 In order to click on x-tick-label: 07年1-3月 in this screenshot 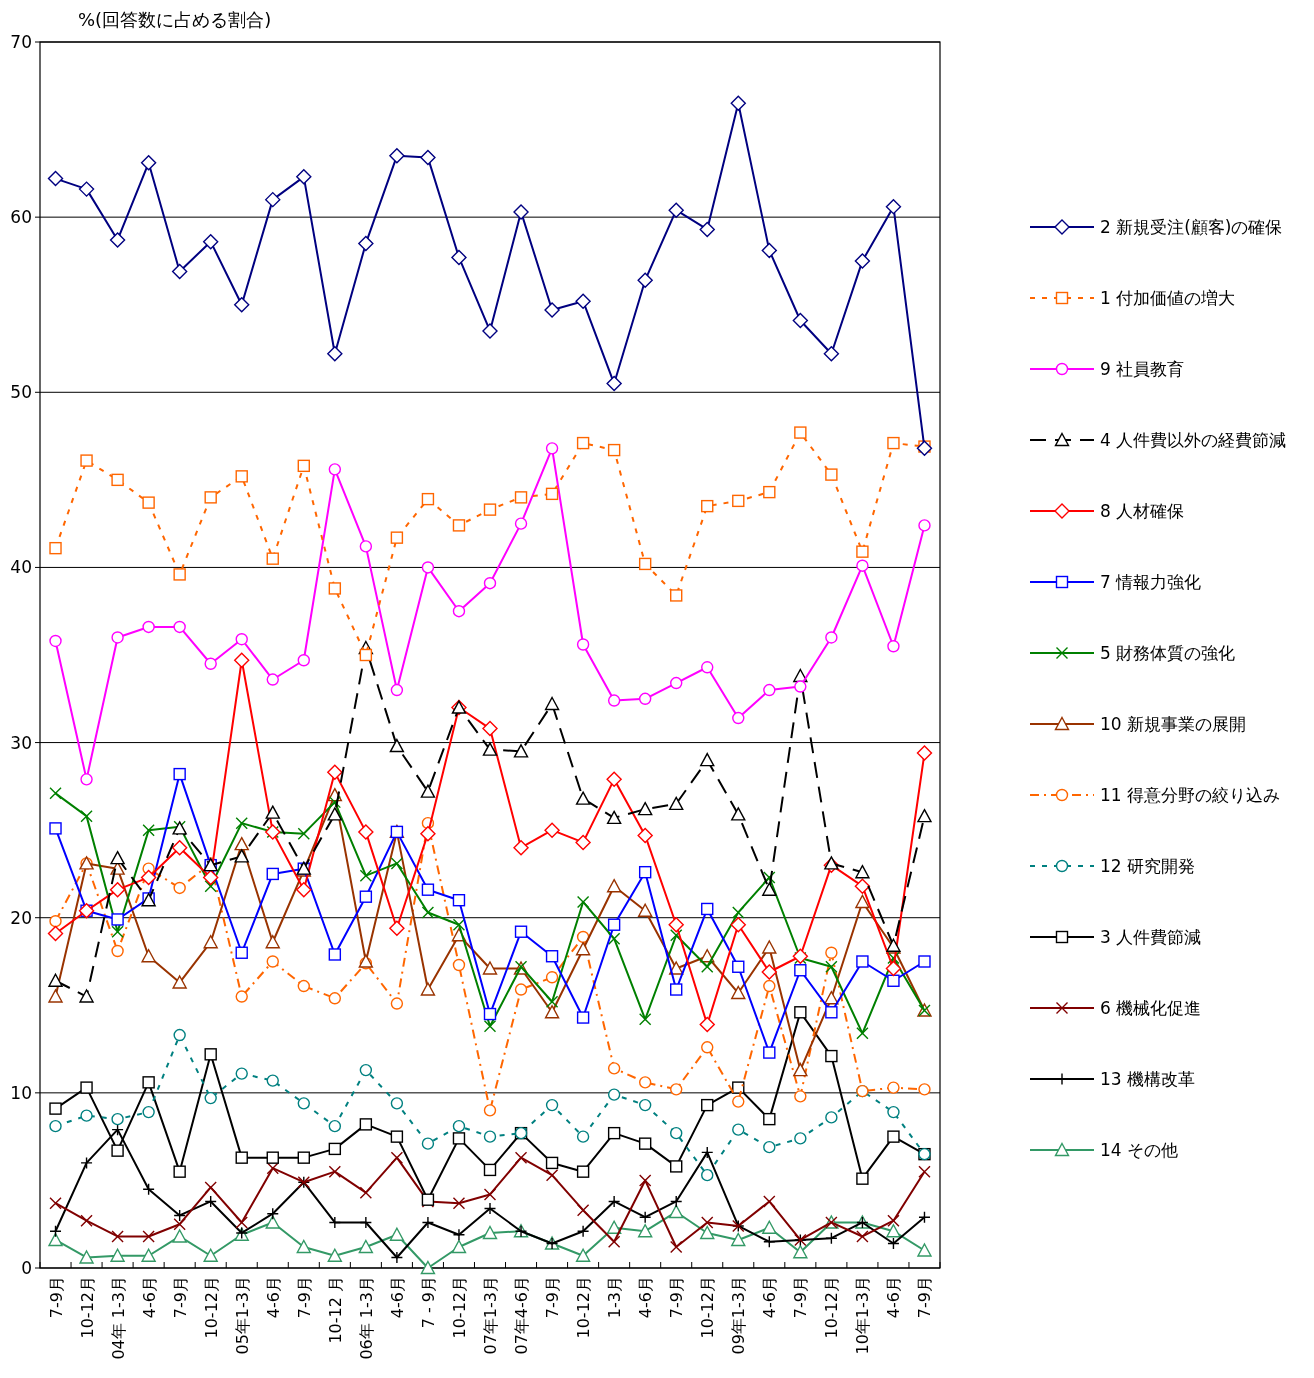, I will do `click(490, 1315)`.